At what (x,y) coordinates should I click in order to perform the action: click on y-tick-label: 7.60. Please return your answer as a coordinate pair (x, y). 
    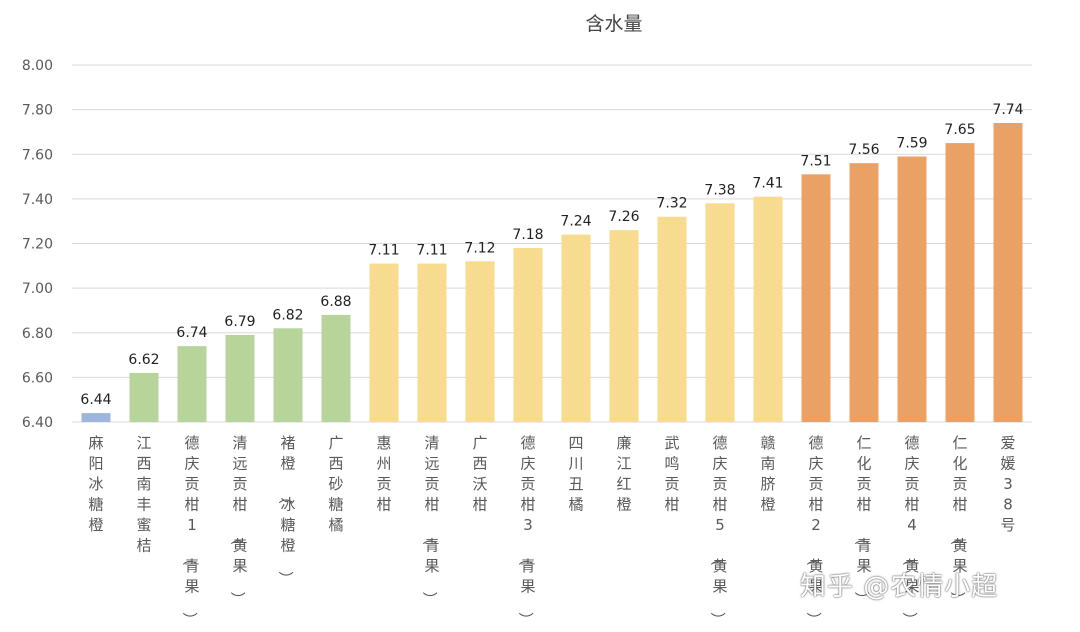
    Looking at the image, I should click on (37, 155).